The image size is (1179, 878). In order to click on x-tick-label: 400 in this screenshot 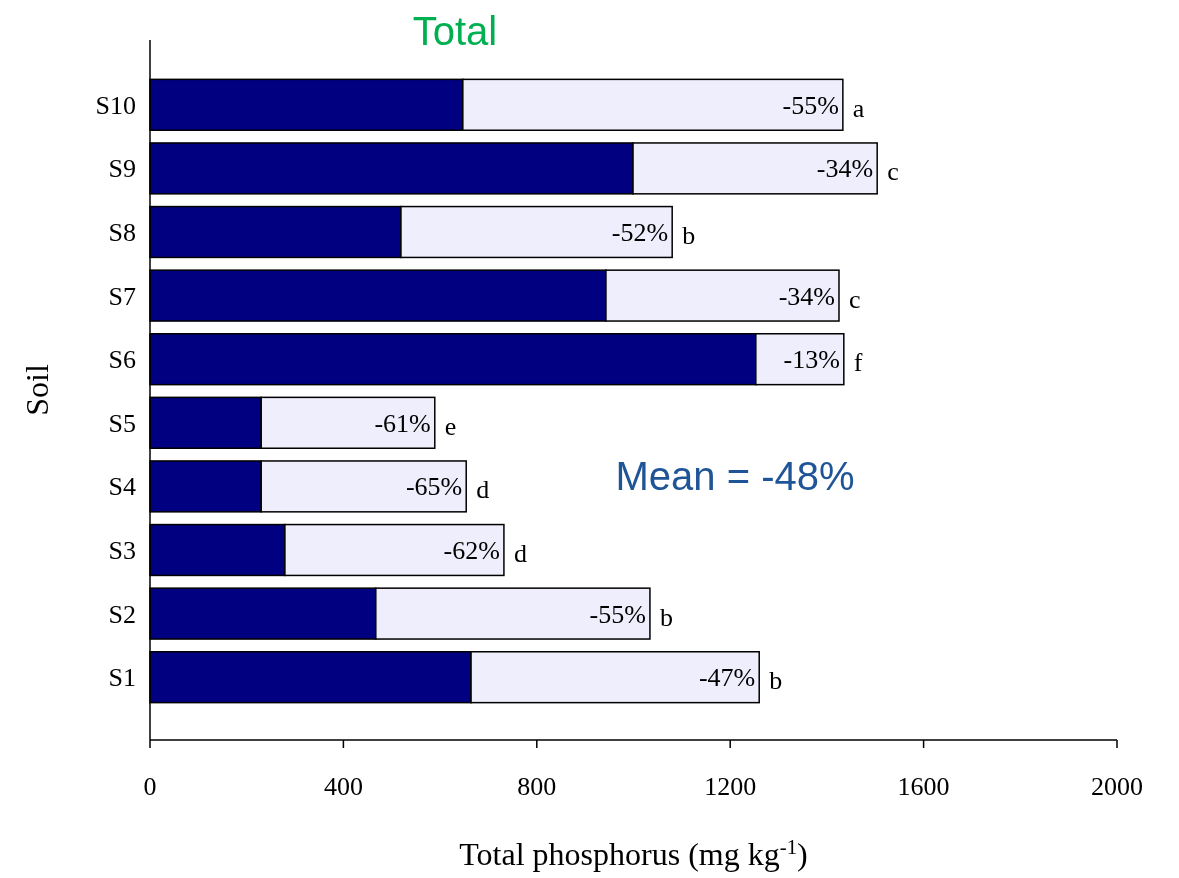, I will do `click(343, 786)`.